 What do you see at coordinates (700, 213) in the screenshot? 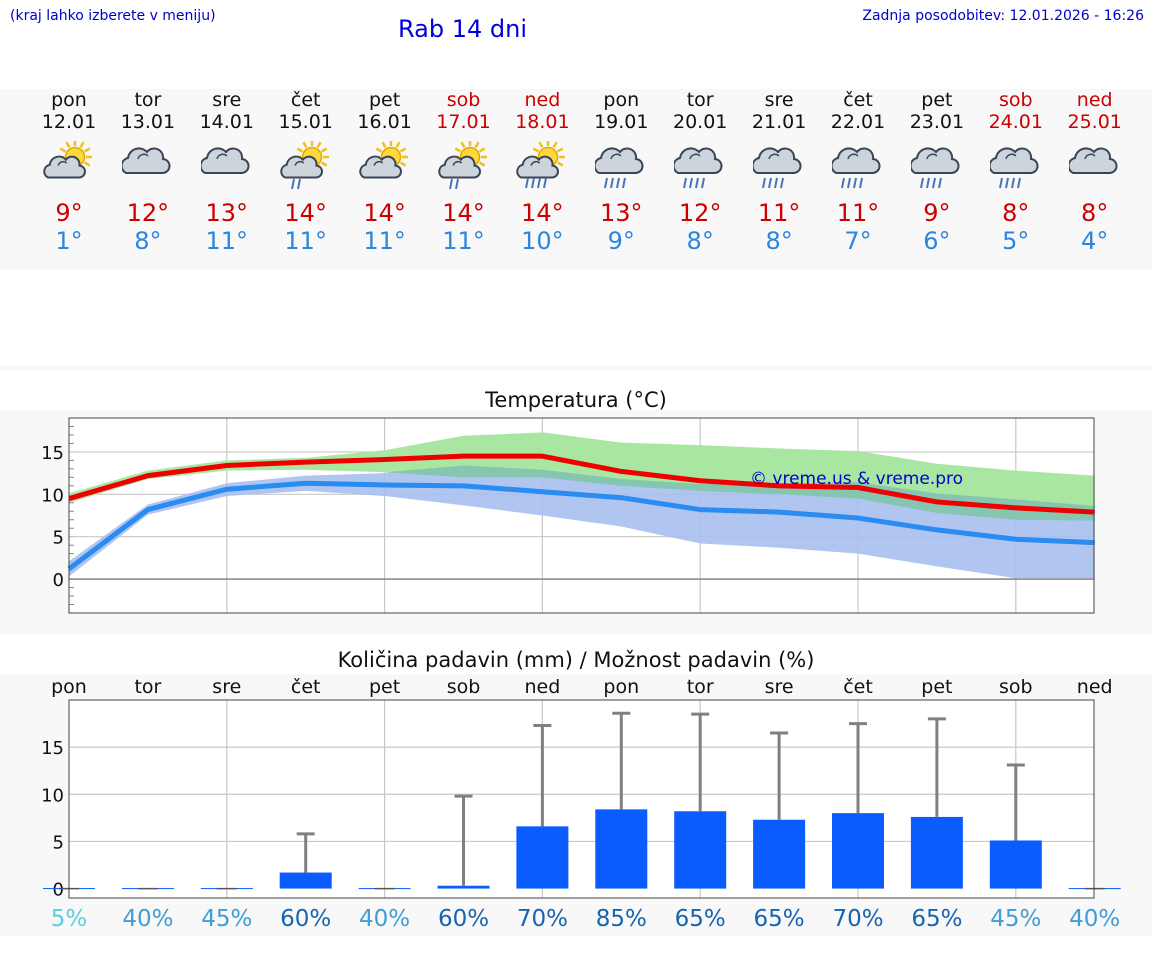
I see `day-max-temp: 12°` at bounding box center [700, 213].